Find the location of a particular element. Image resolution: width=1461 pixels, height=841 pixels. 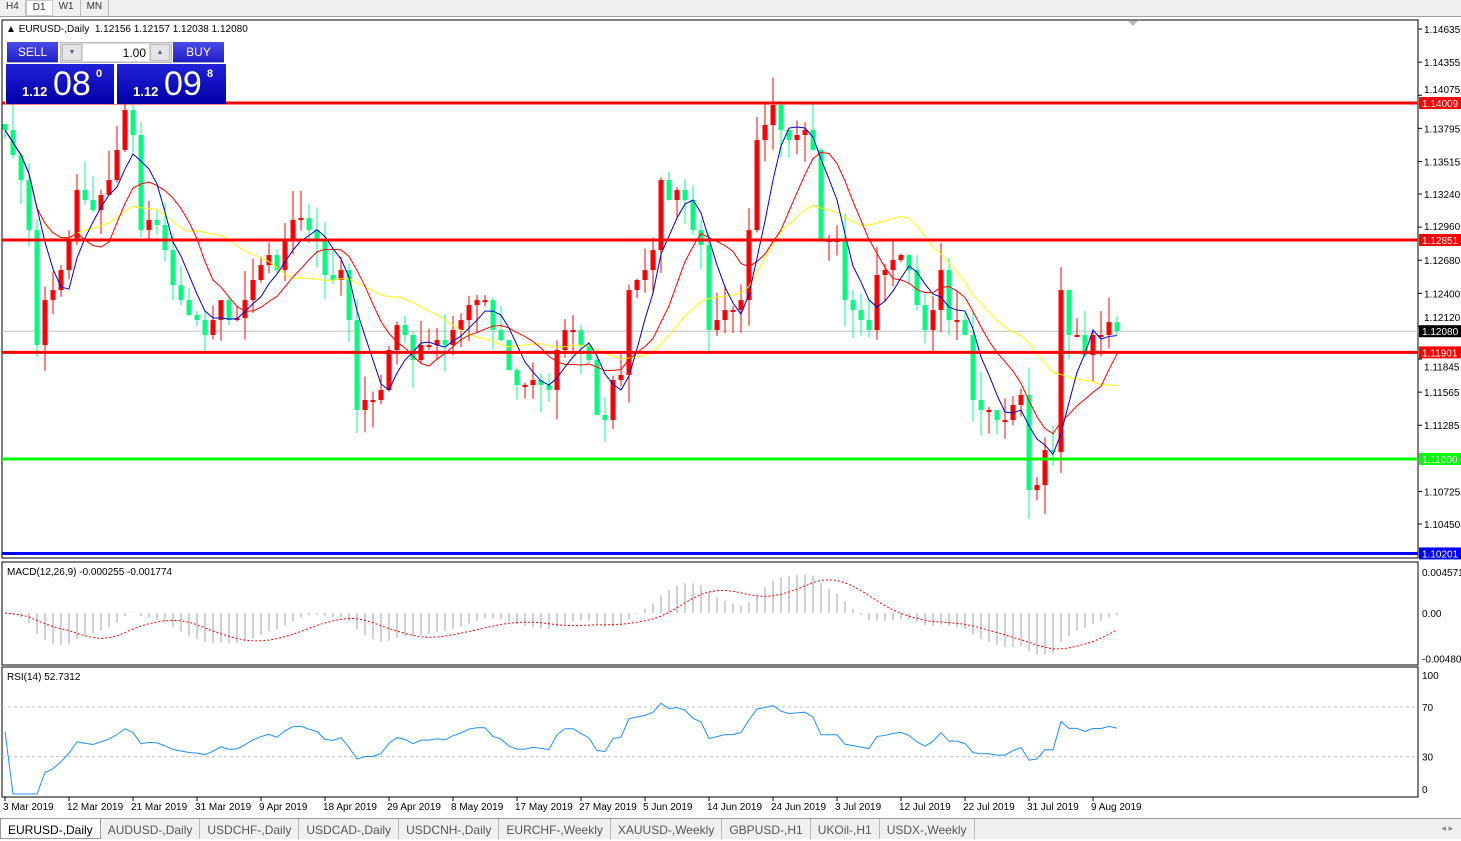

tab-xauusd-weekly: XAUUSD-,Weekly is located at coordinates (667, 829).